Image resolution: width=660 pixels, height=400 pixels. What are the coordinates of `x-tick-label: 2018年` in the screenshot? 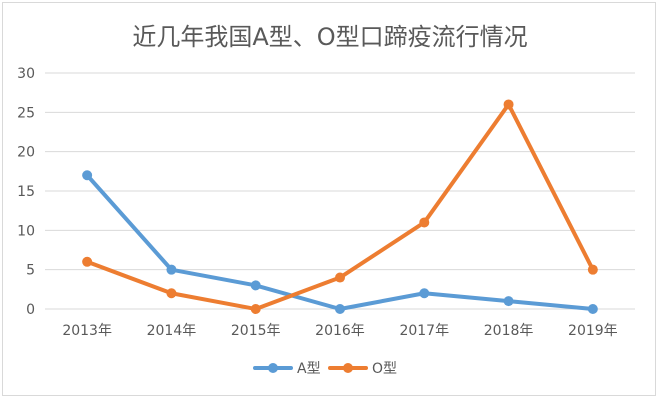 It's located at (509, 331).